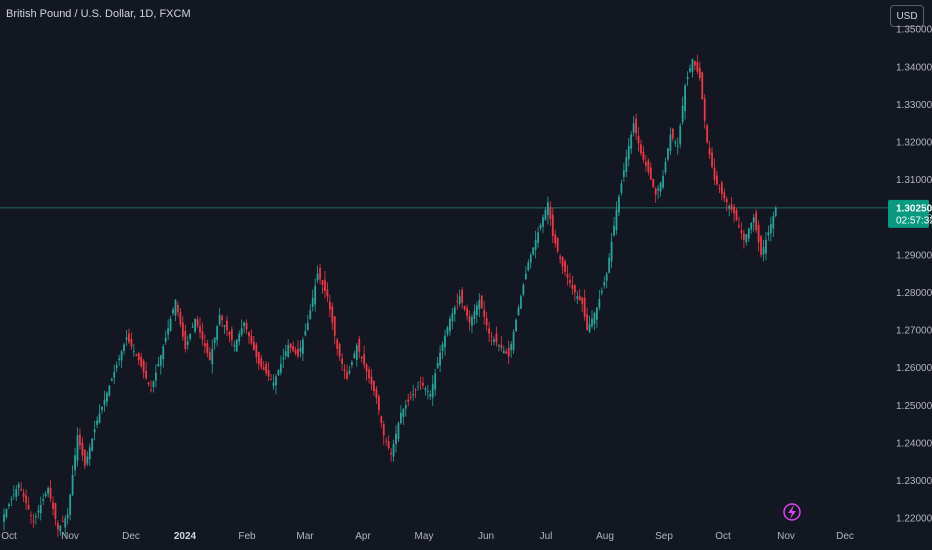 This screenshot has width=932, height=550. What do you see at coordinates (914, 368) in the screenshot?
I see `price-tick-label: 1.26000` at bounding box center [914, 368].